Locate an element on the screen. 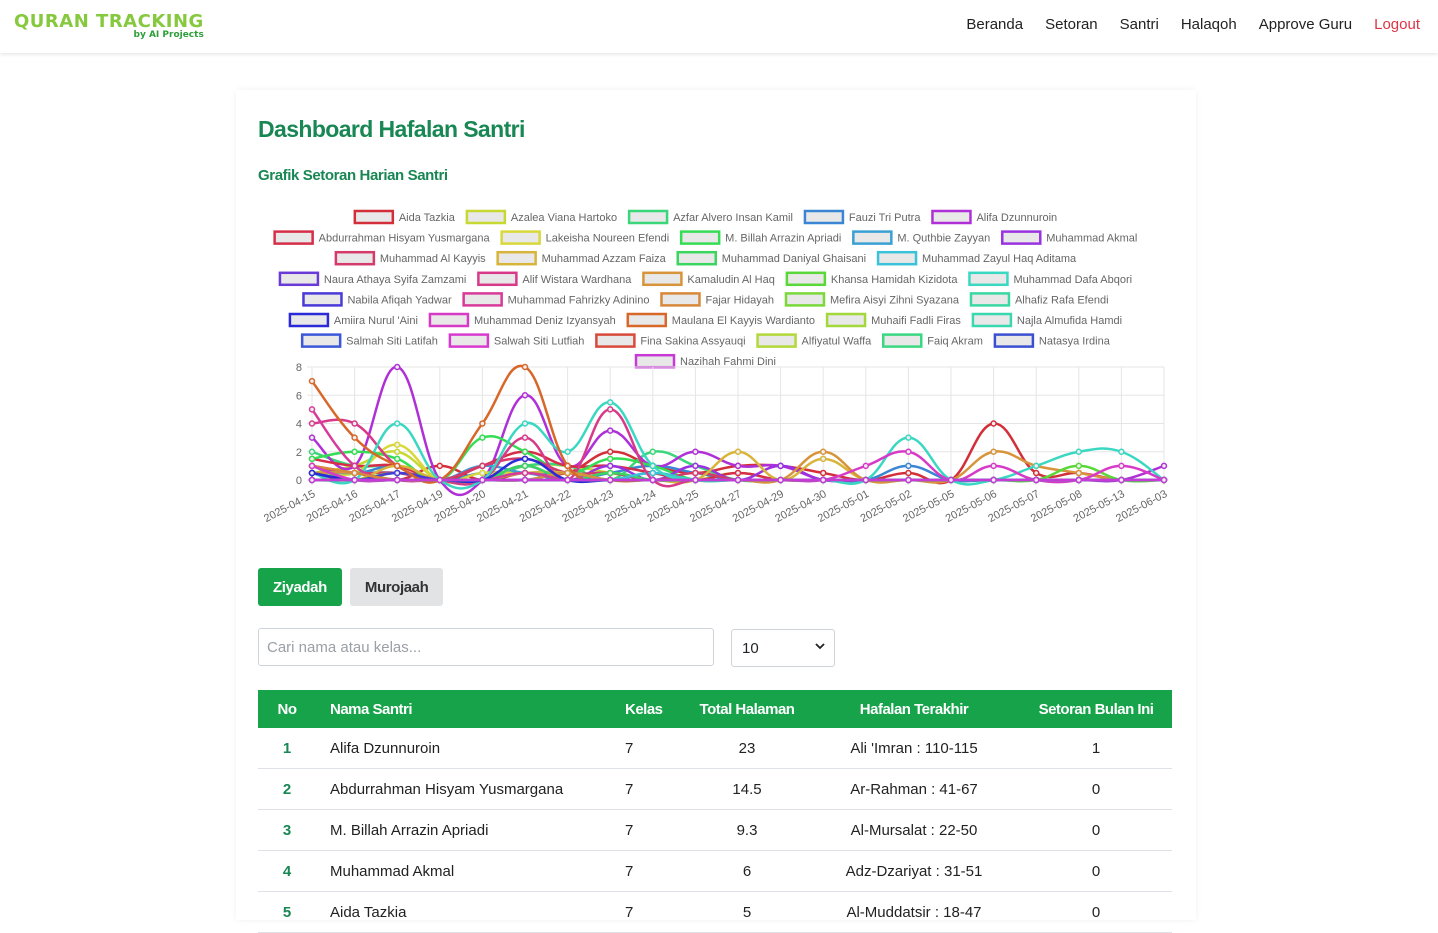  legend-label: Nazihah Fahmi Dini is located at coordinates (728, 362).